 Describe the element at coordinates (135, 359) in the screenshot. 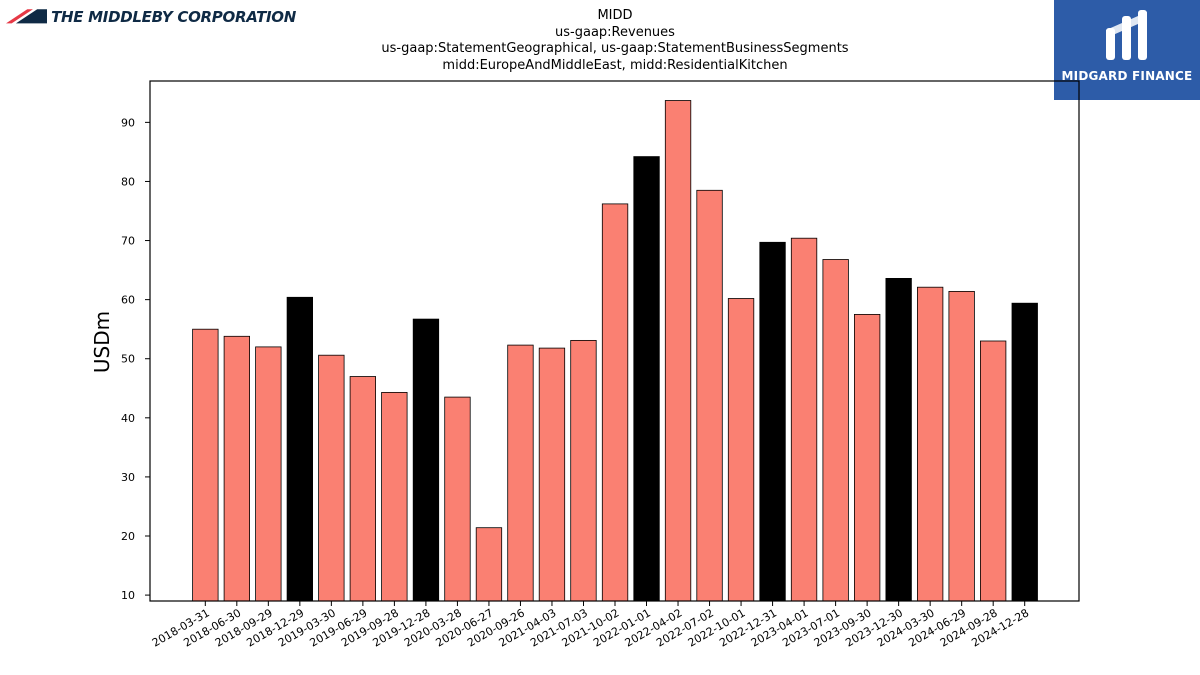

I see `y-axis: 10 20 30 40 50 60 70 80 90` at that location.